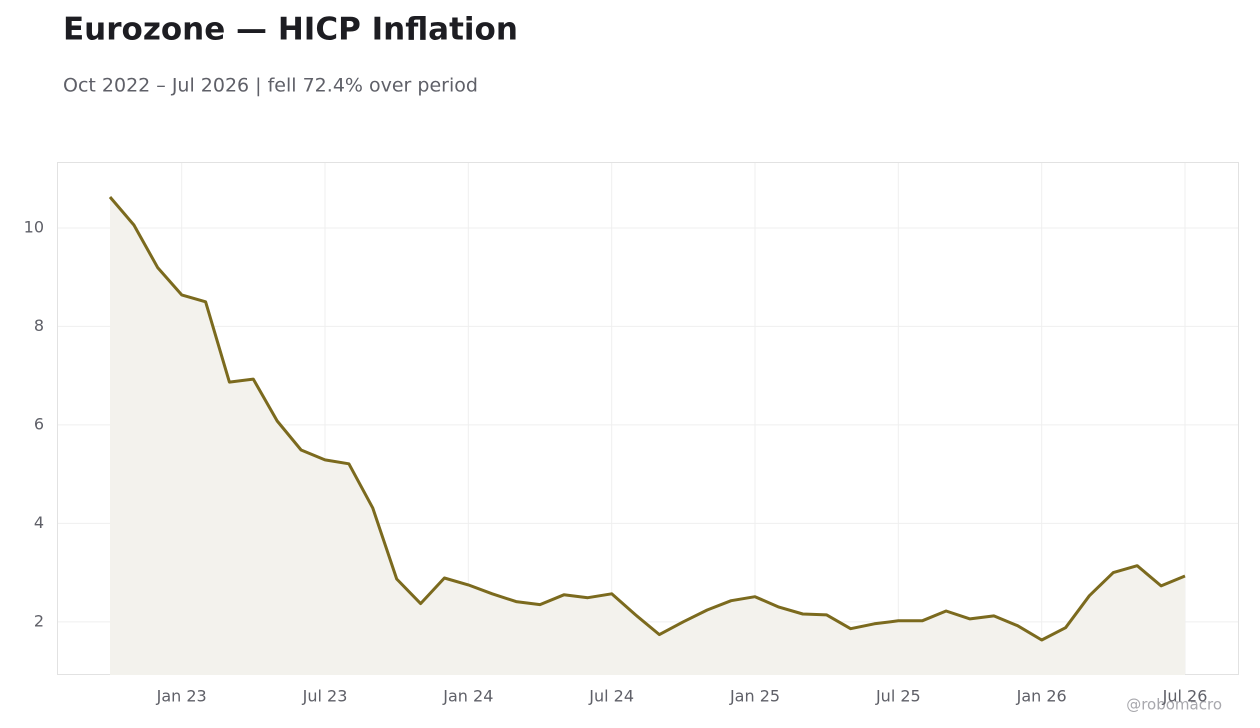  I want to click on y-tick-label: 6, so click(39, 423).